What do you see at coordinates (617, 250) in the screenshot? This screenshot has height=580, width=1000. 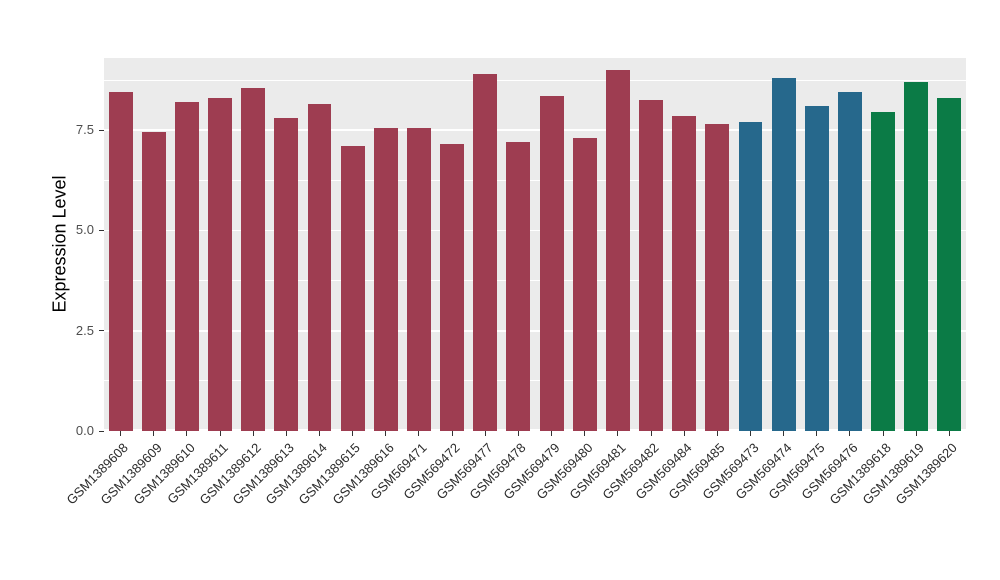 I see `bar-GSM569481` at bounding box center [617, 250].